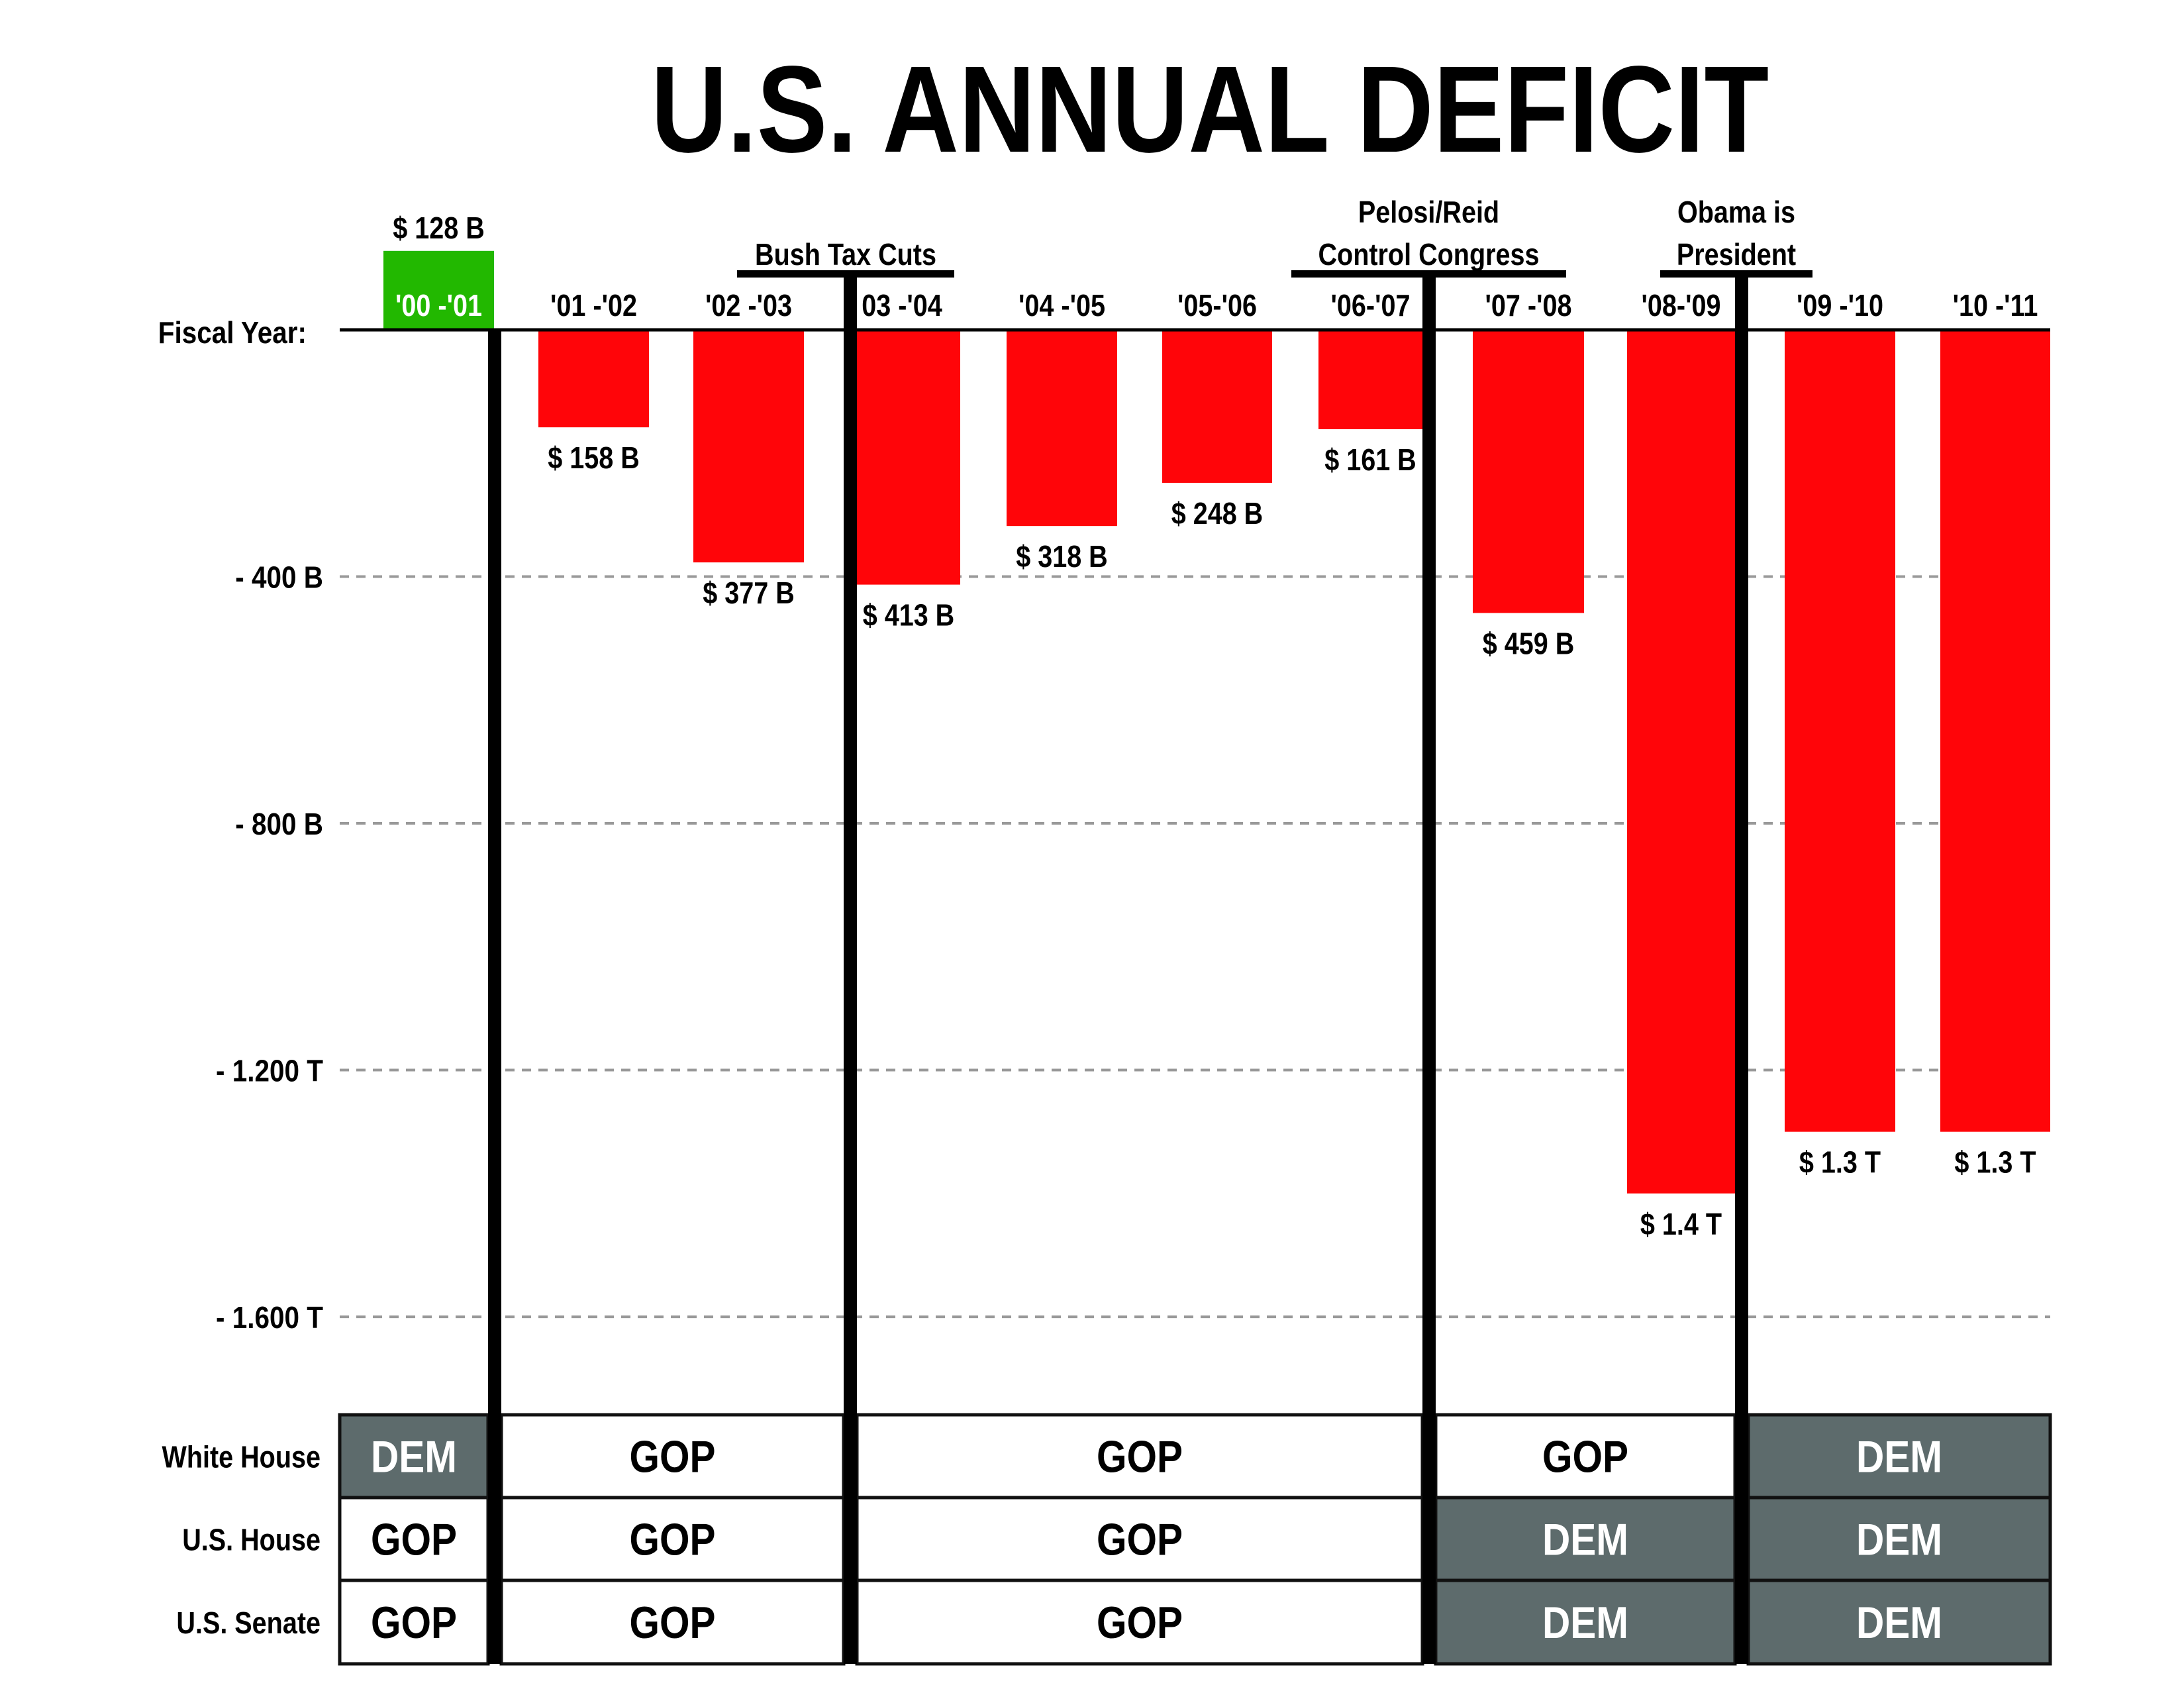 The height and width of the screenshot is (1689, 2184). What do you see at coordinates (241, 1457) in the screenshot?
I see `row-label: White House` at bounding box center [241, 1457].